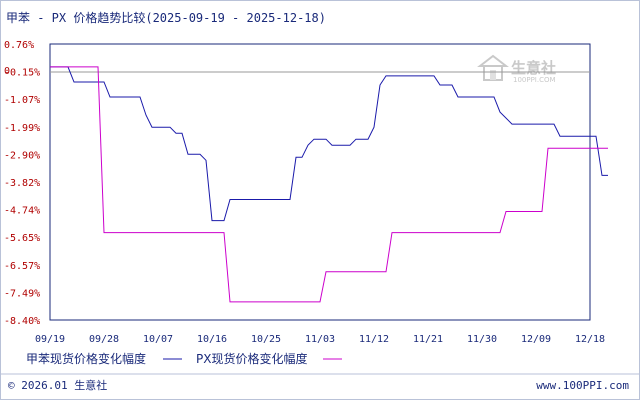 Image resolution: width=640 pixels, height=400 pixels. Describe the element at coordinates (50, 339) in the screenshot. I see `x-tick-label: 09/19` at that location.